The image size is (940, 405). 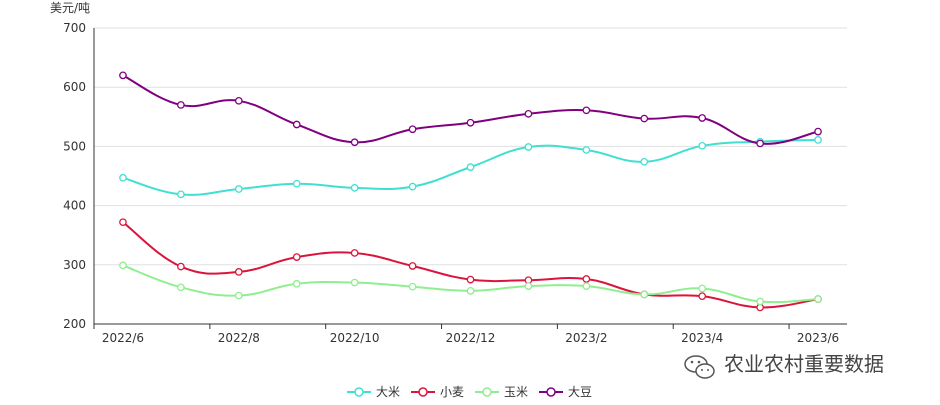 I want to click on legend-item: 大米, so click(x=373, y=392).